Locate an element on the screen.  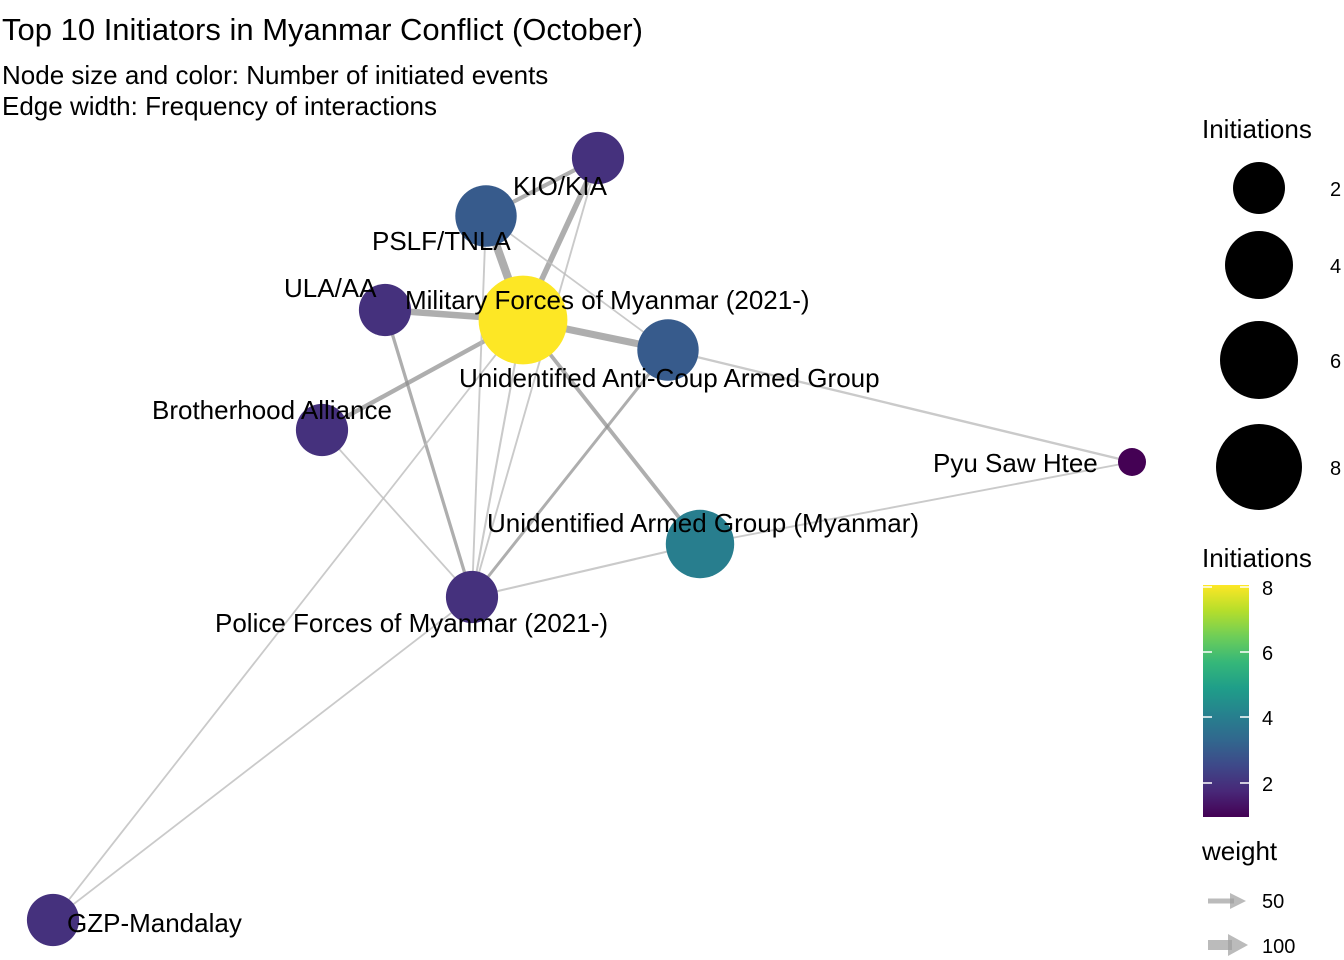
node-label-uacag: Unidentified Anti-Coup Armed Group is located at coordinates (669, 378).